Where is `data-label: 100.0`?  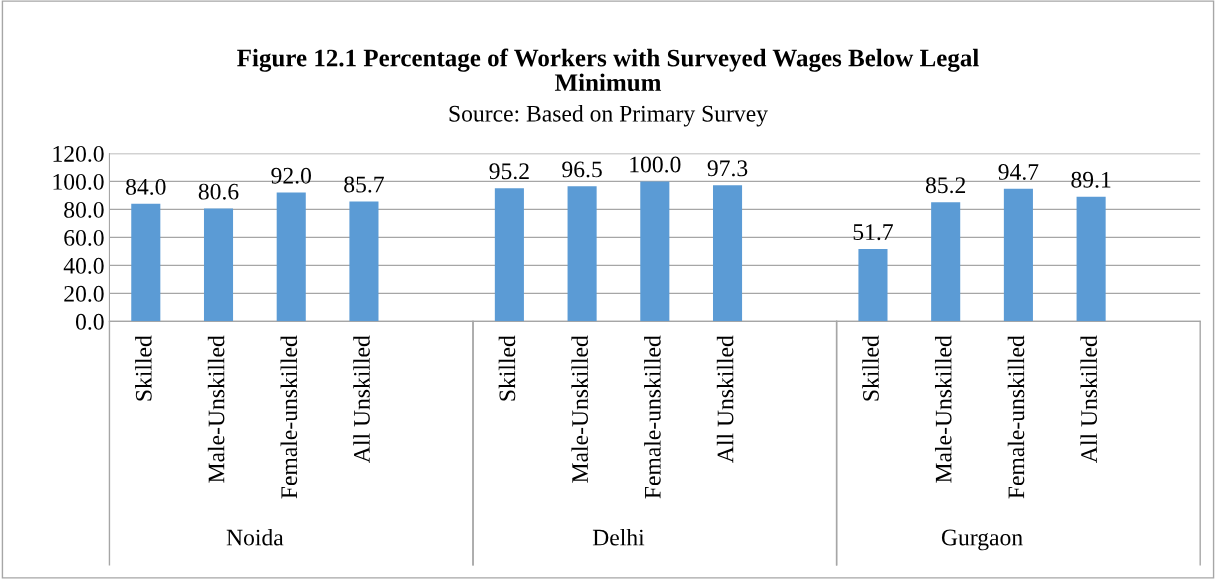
data-label: 100.0 is located at coordinates (655, 164).